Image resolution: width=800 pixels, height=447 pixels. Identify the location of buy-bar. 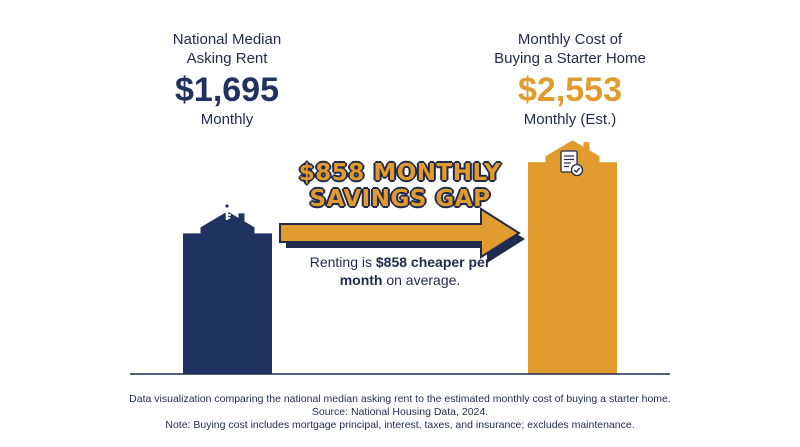
(572, 268).